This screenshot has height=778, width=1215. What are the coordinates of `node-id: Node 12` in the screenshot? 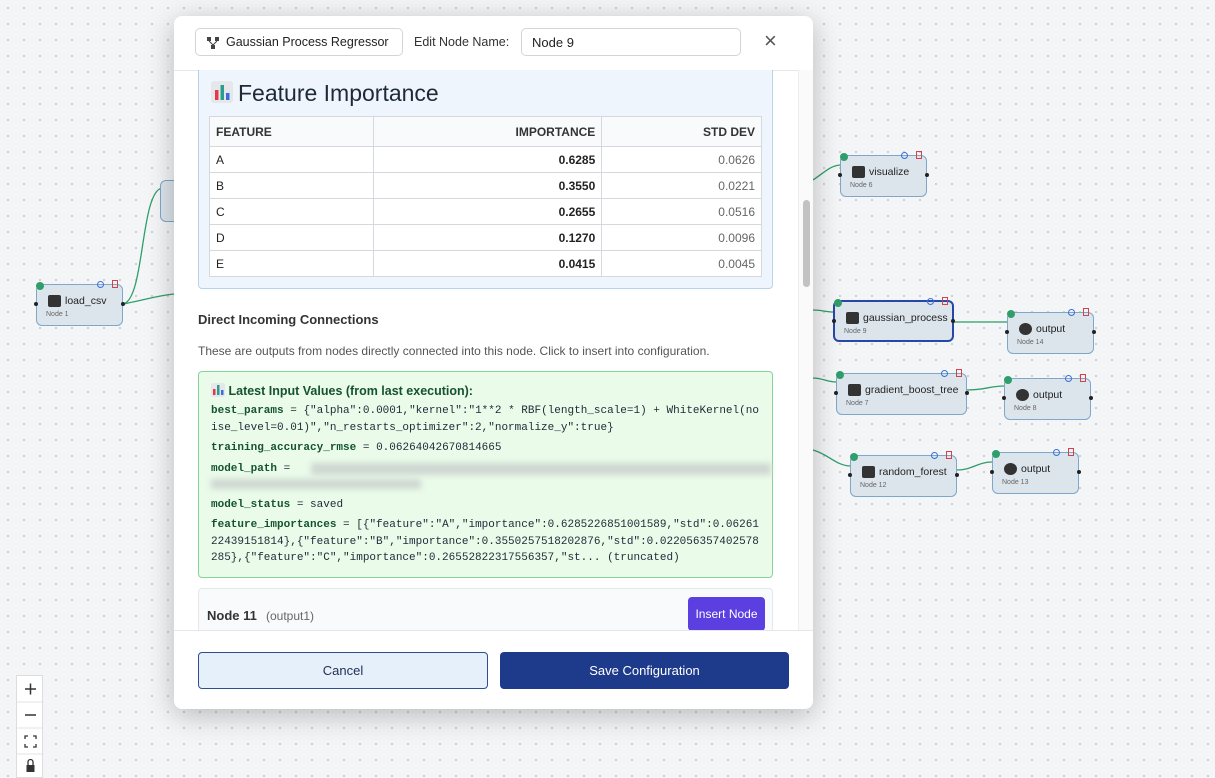 It's located at (873, 485).